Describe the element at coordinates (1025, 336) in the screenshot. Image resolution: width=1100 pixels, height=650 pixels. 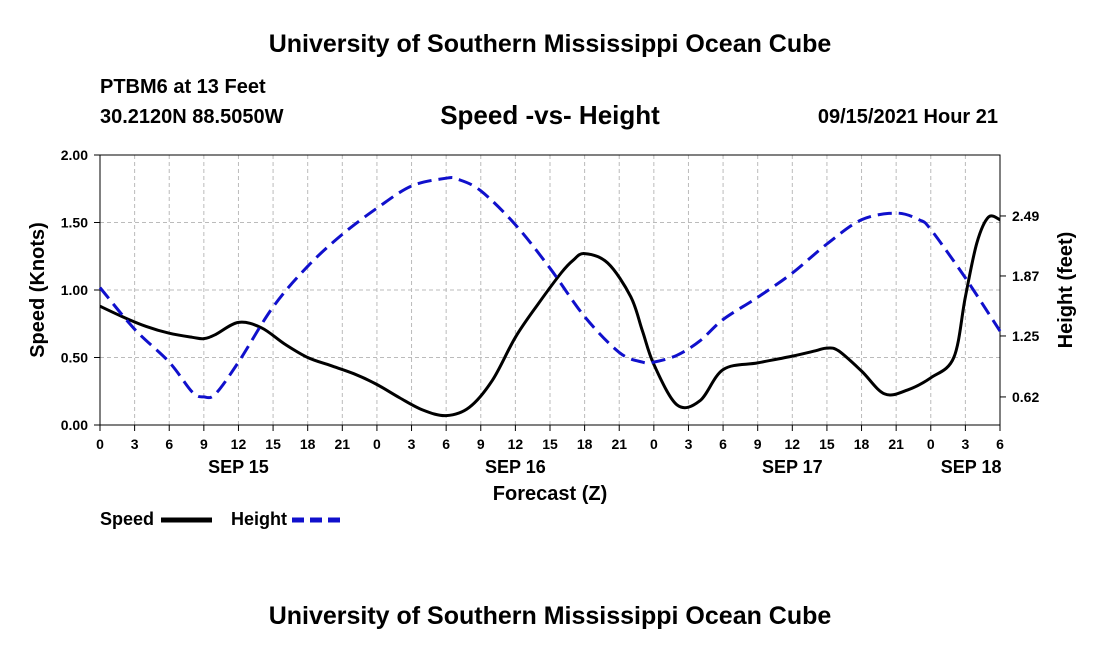
I see `y2-tick-label: 1.25` at that location.